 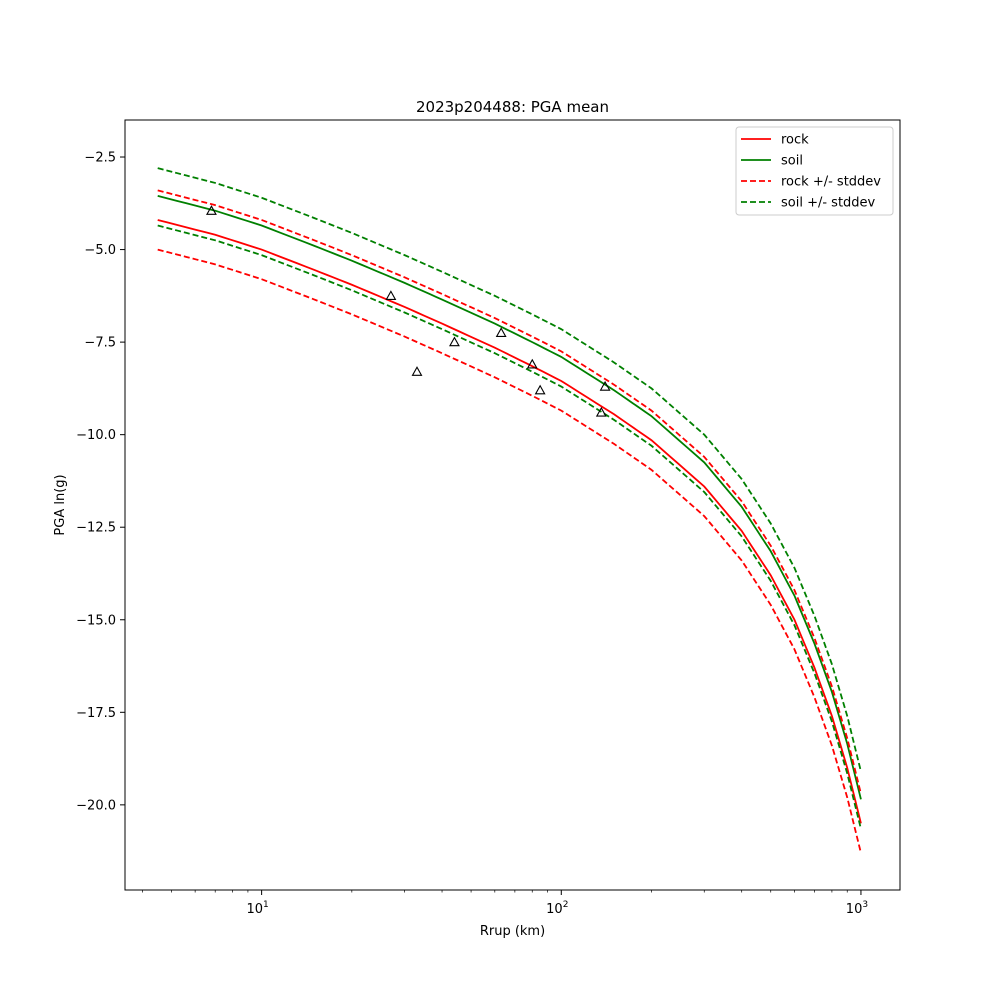 I want to click on x-tick-label: 10¹, so click(x=257, y=908).